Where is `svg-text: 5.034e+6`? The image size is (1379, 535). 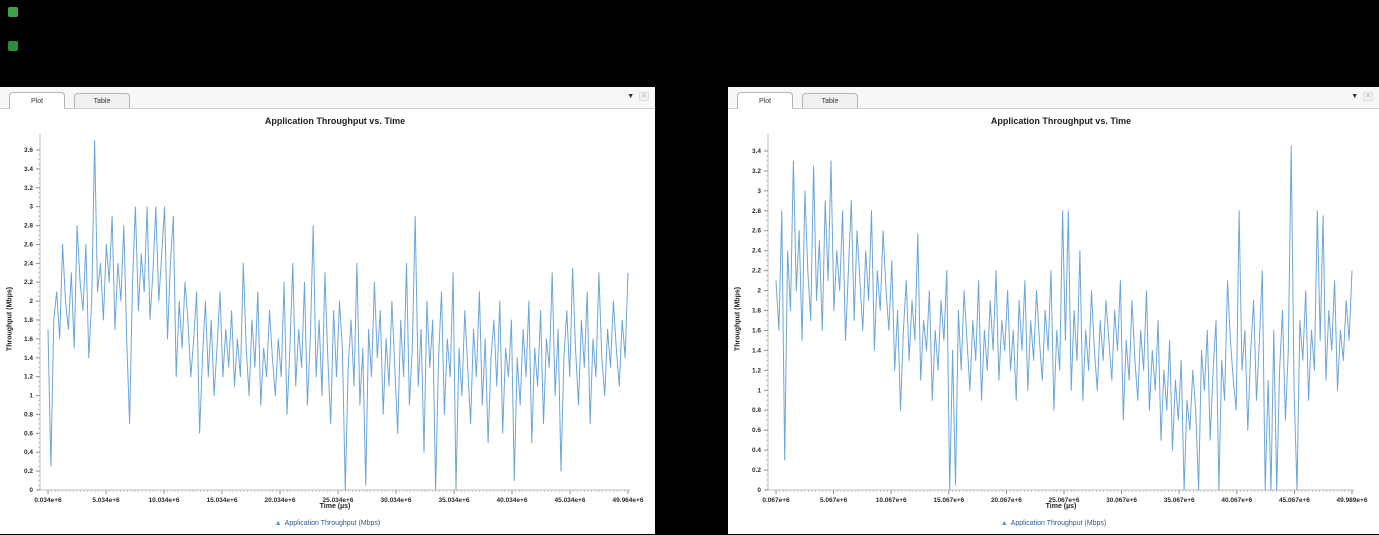
svg-text: 5.034e+6 is located at coordinates (106, 500).